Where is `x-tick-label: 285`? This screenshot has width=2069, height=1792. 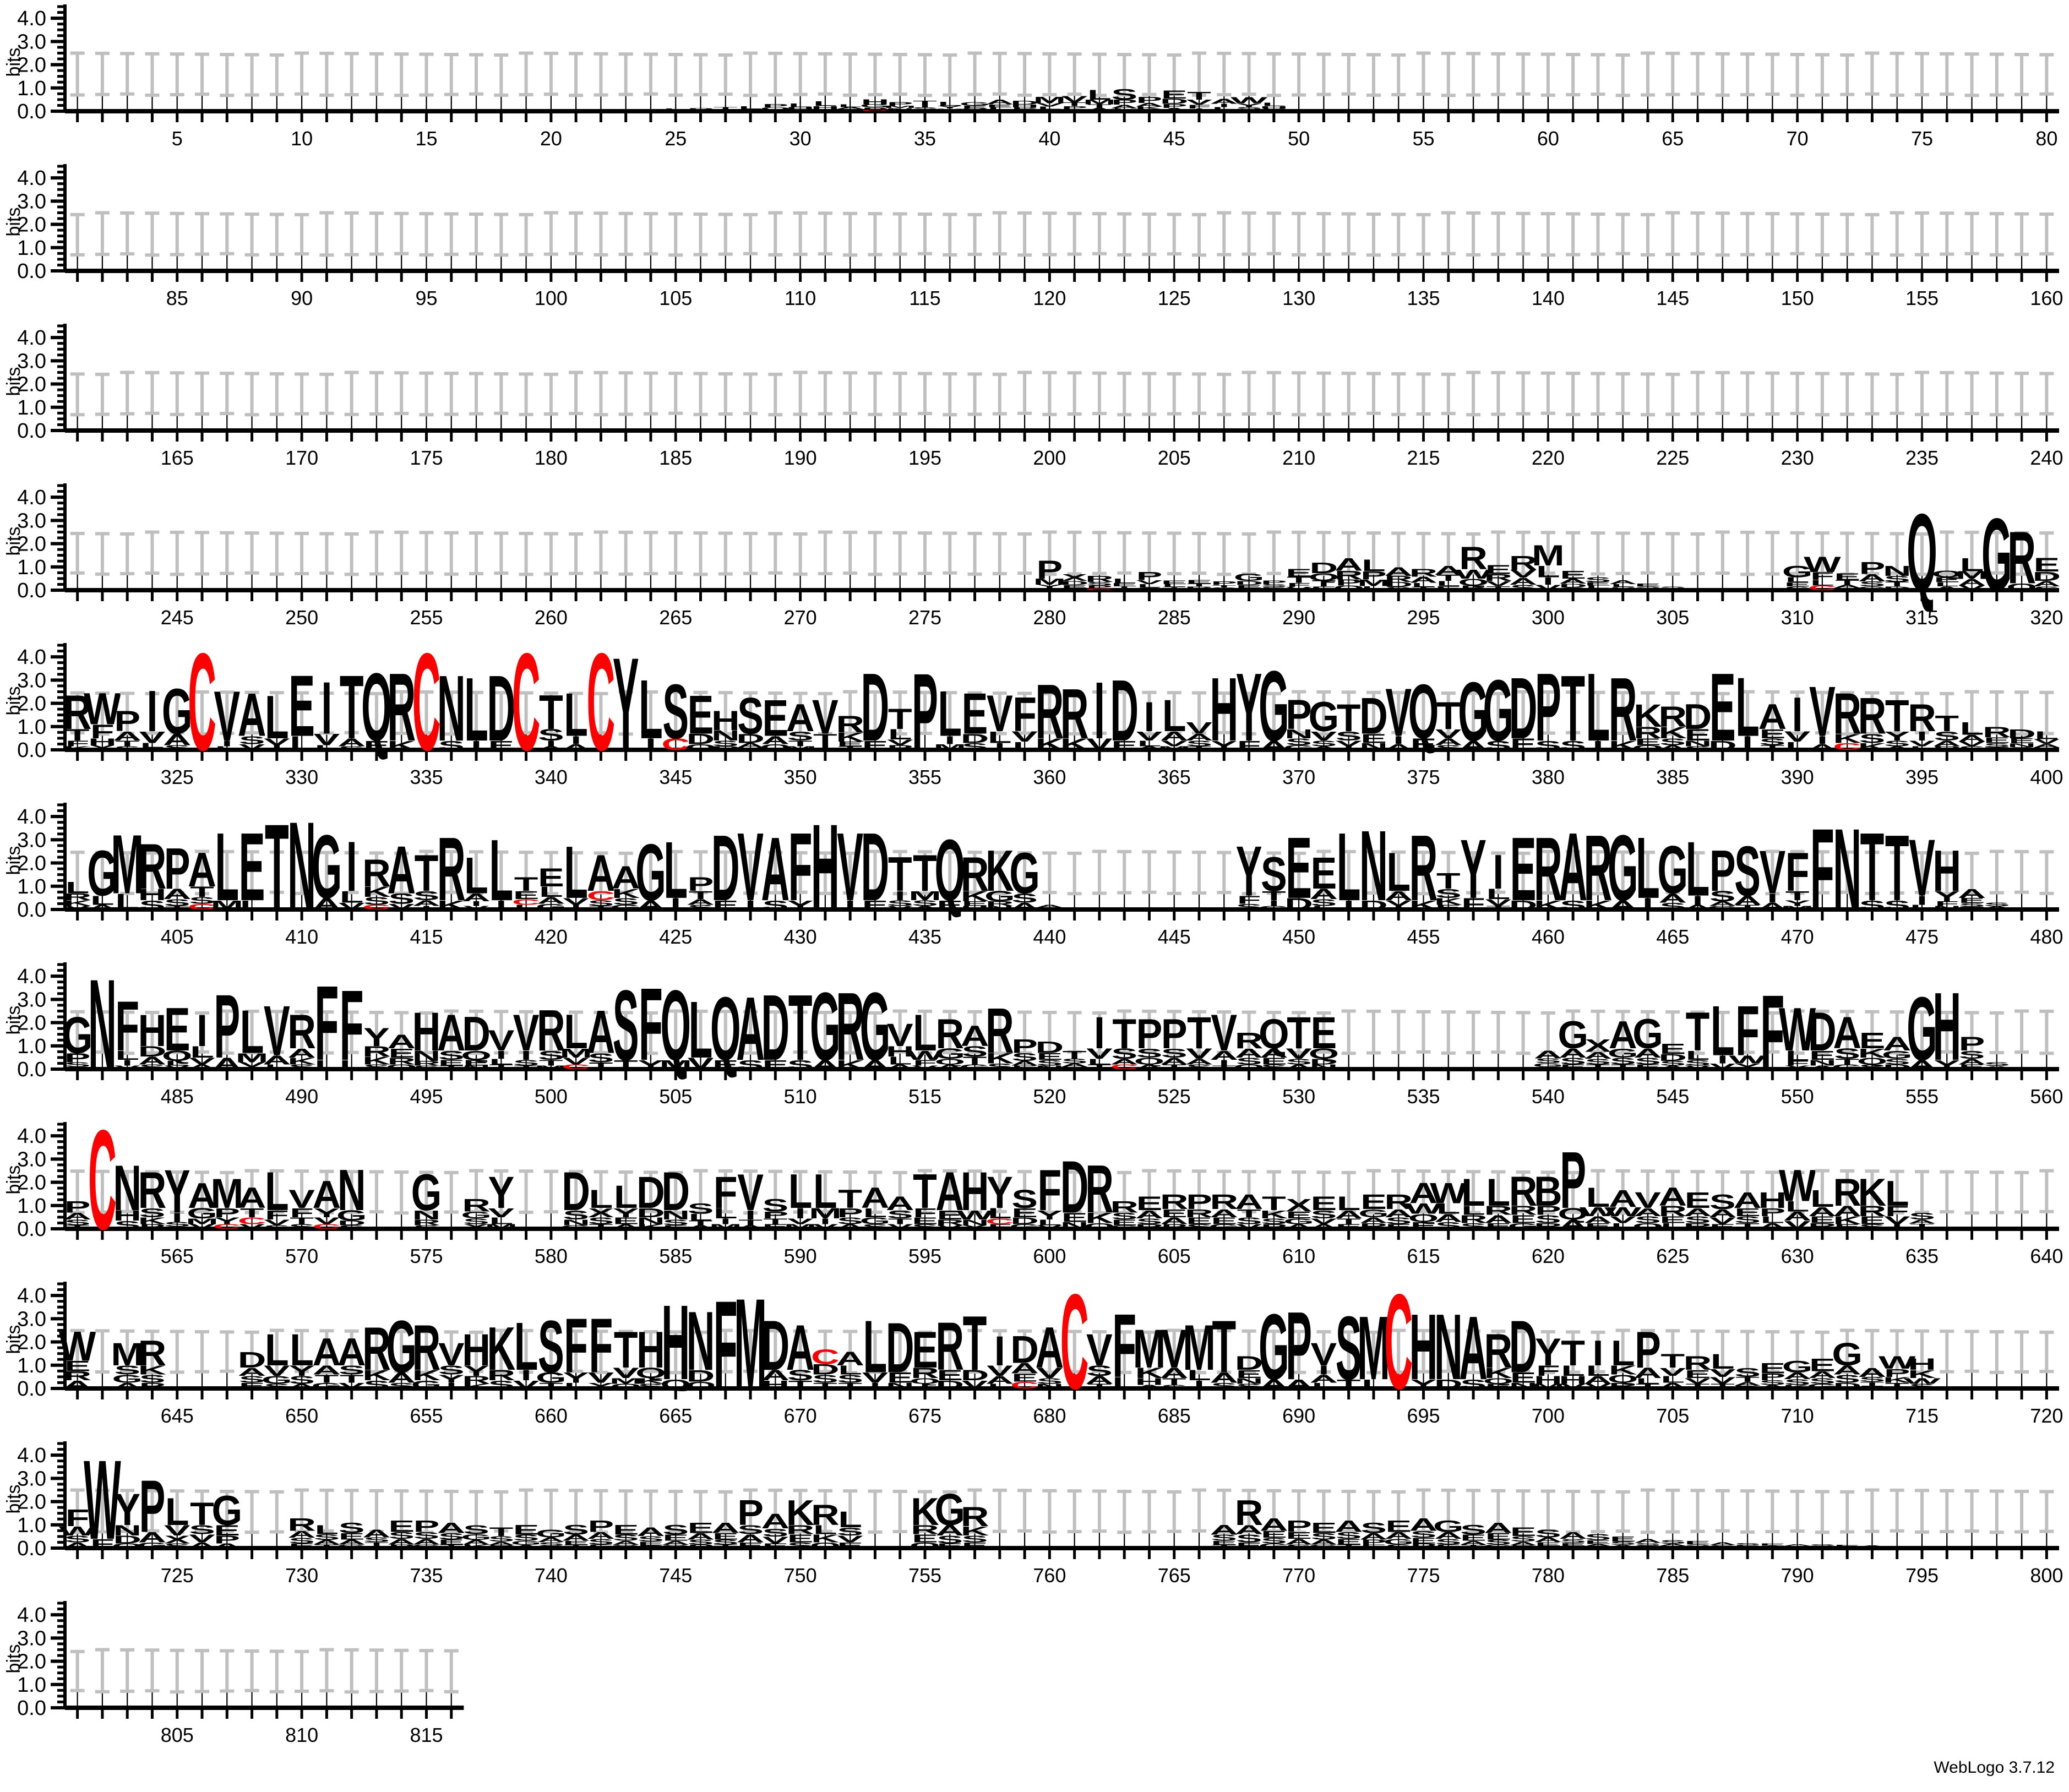
x-tick-label: 285 is located at coordinates (1174, 617).